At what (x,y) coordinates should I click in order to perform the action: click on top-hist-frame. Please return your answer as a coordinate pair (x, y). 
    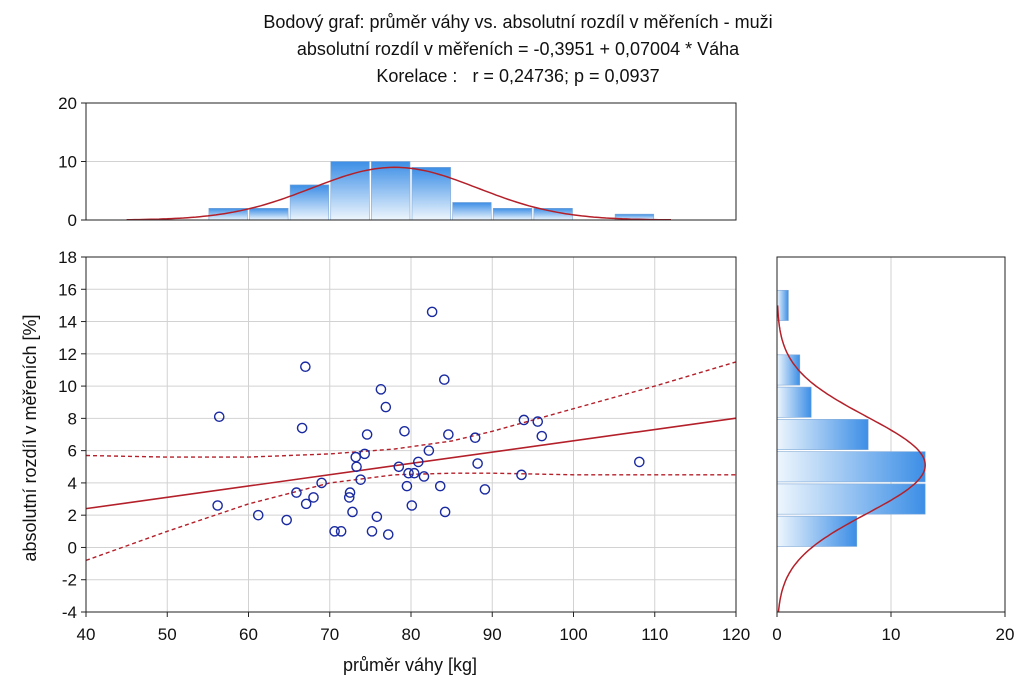
    Looking at the image, I should click on (411, 161).